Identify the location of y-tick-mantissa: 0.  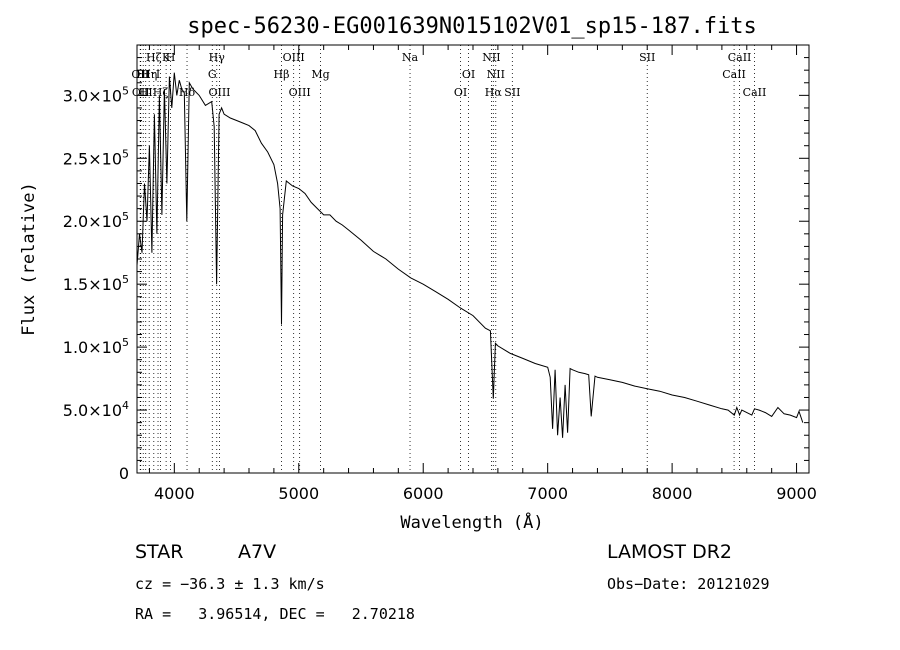
(124, 473).